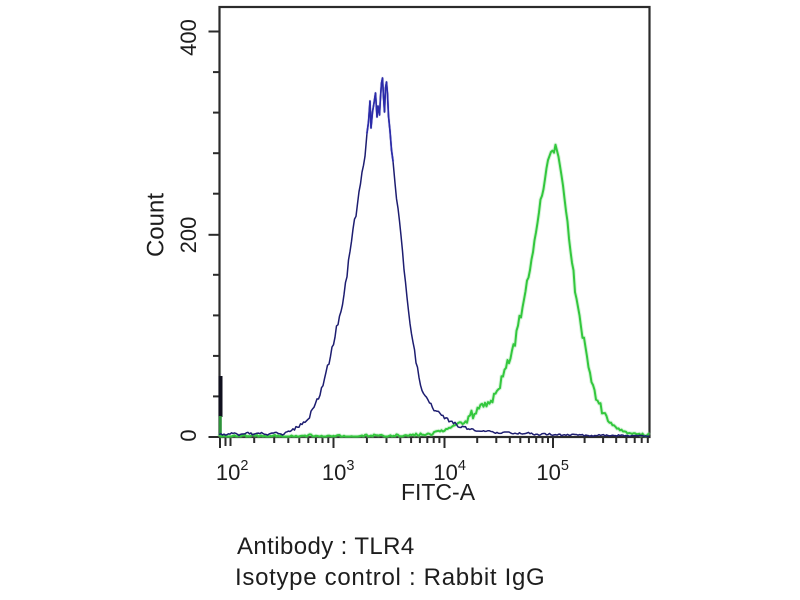  Describe the element at coordinates (188, 37) in the screenshot. I see `svg-text: 400` at that location.